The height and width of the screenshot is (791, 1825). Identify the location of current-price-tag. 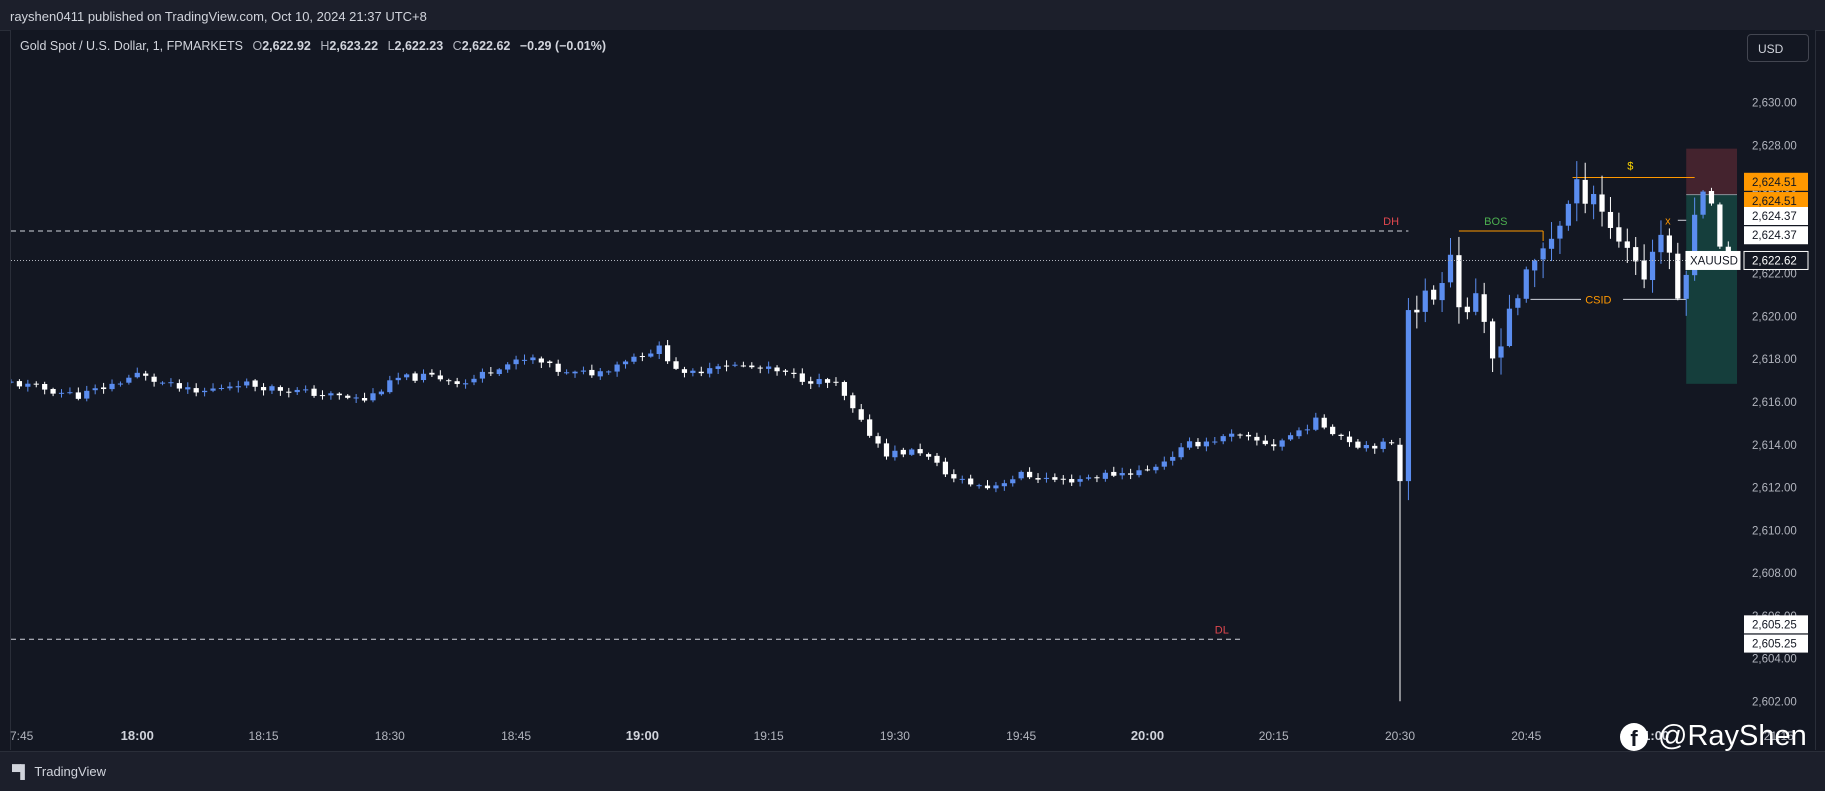
(1776, 260).